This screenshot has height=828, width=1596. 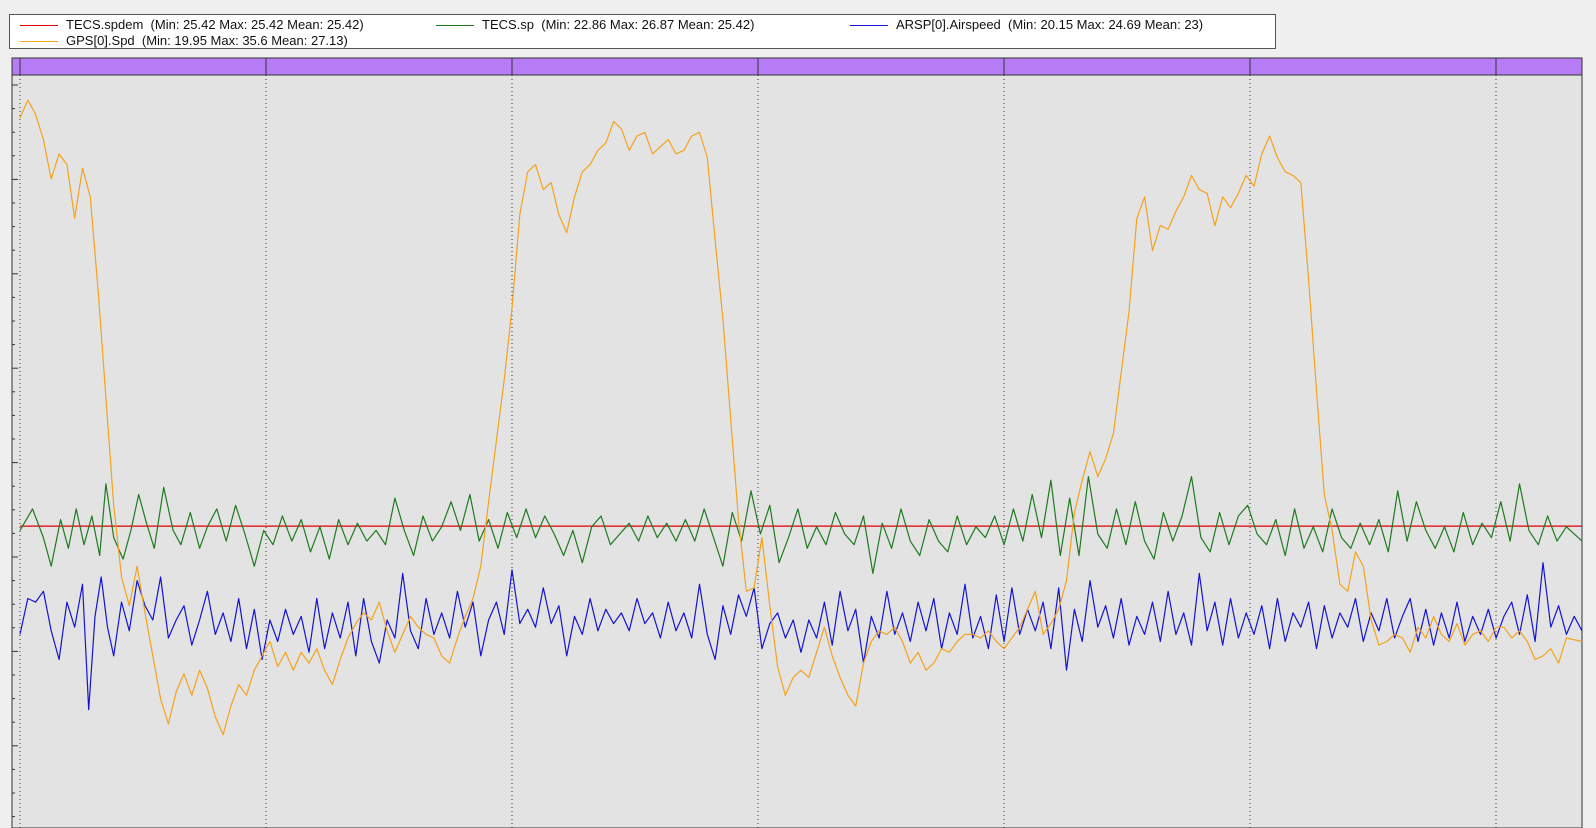 What do you see at coordinates (648, 24) in the screenshot?
I see `legend-stats: (Min: 22.86 Max: 26.87 Mean: 25.42)` at bounding box center [648, 24].